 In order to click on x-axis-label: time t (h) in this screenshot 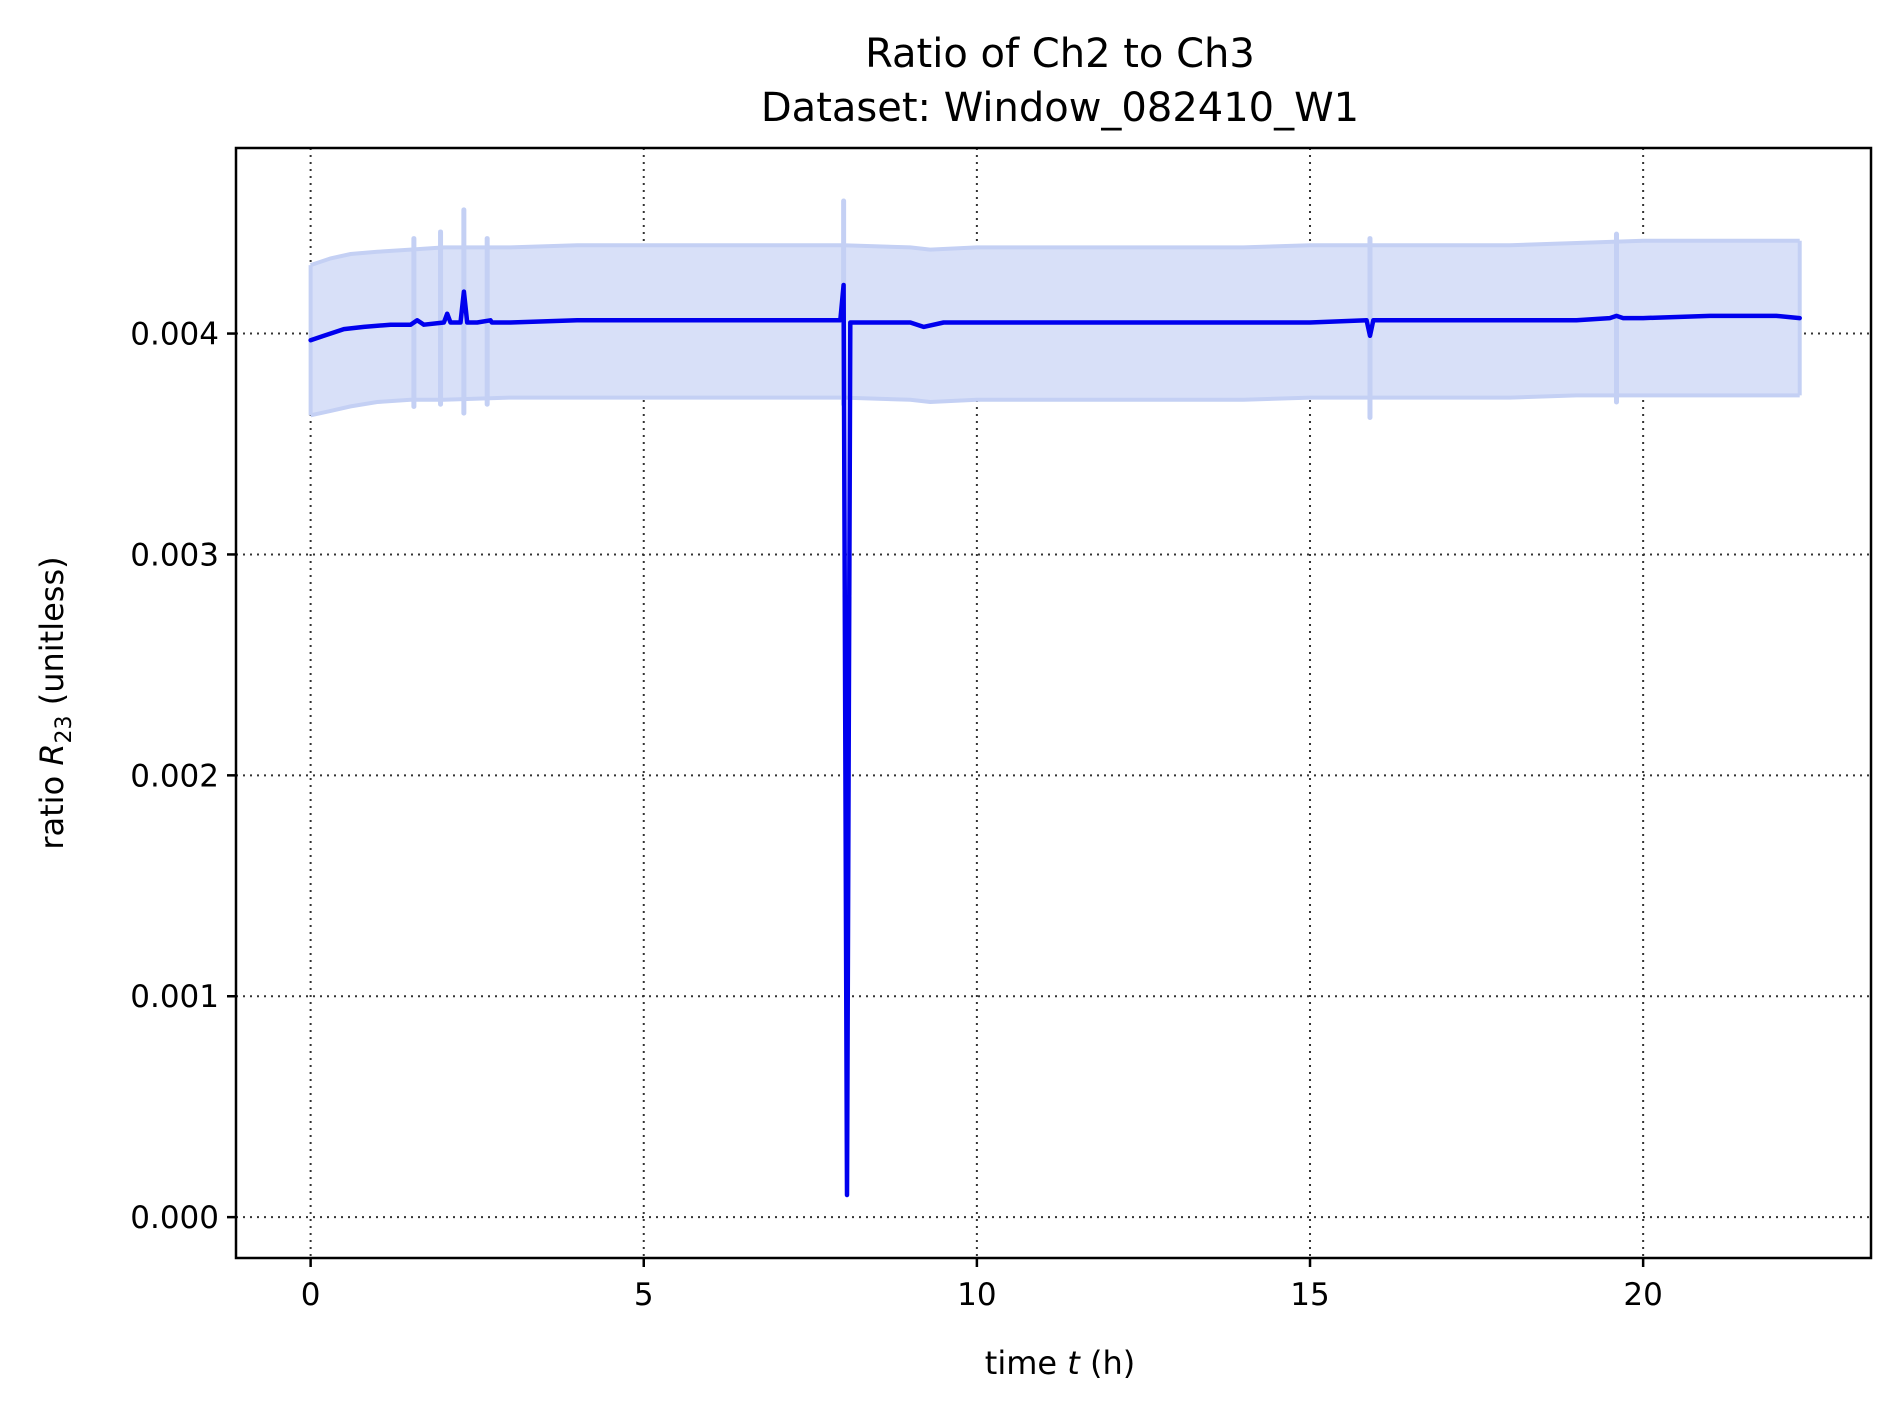, I will do `click(1060, 1363)`.